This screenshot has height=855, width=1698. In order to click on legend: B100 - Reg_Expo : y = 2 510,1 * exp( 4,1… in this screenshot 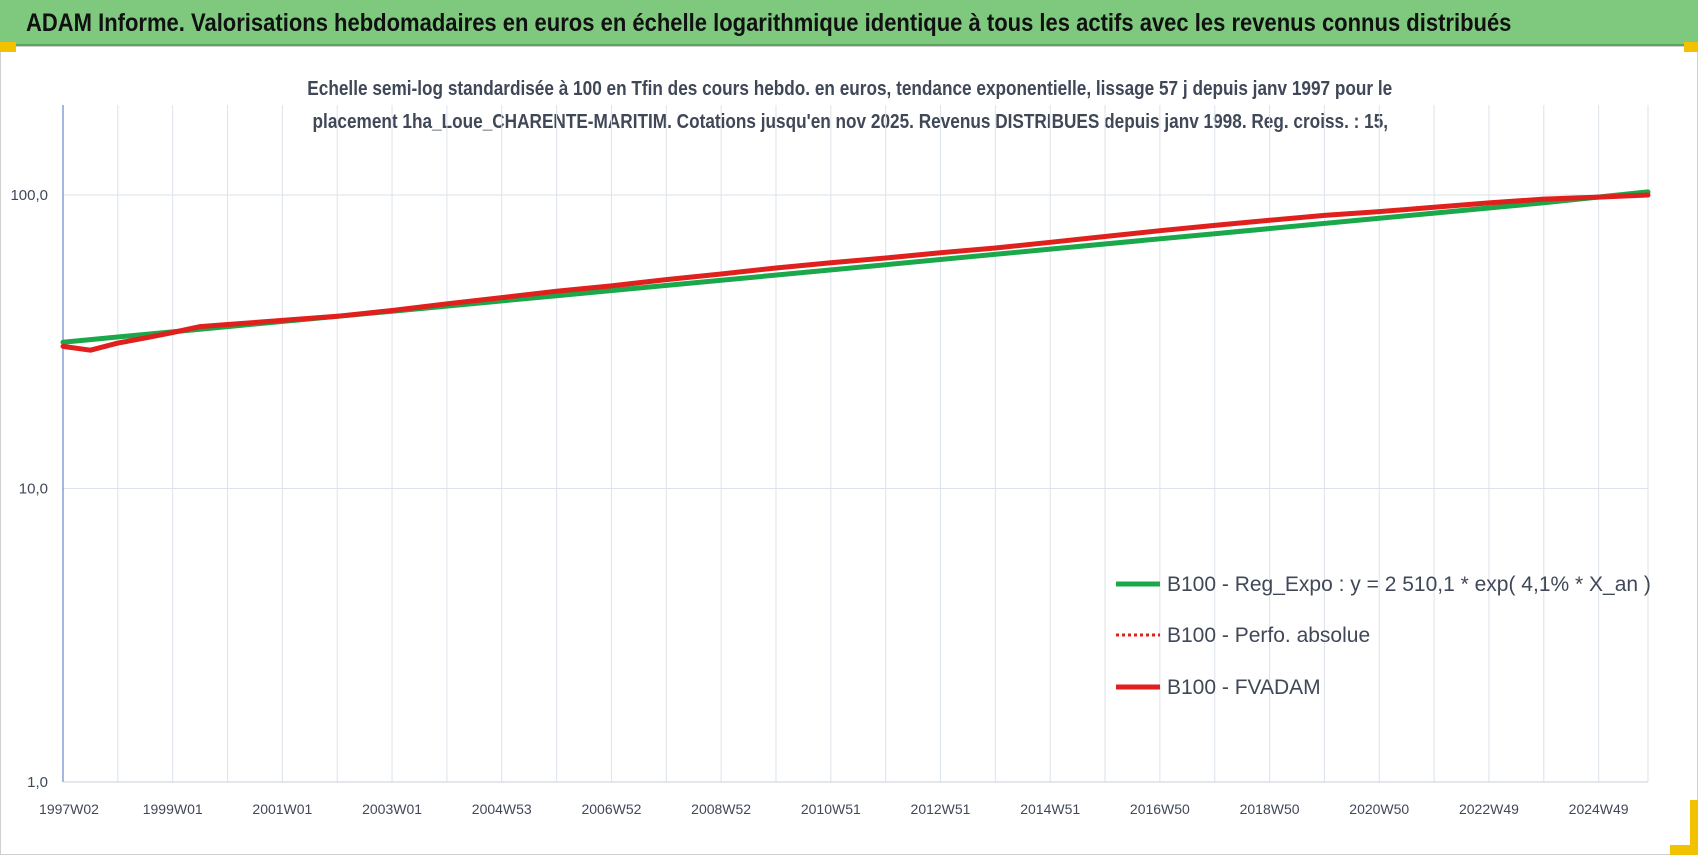, I will do `click(1383, 636)`.